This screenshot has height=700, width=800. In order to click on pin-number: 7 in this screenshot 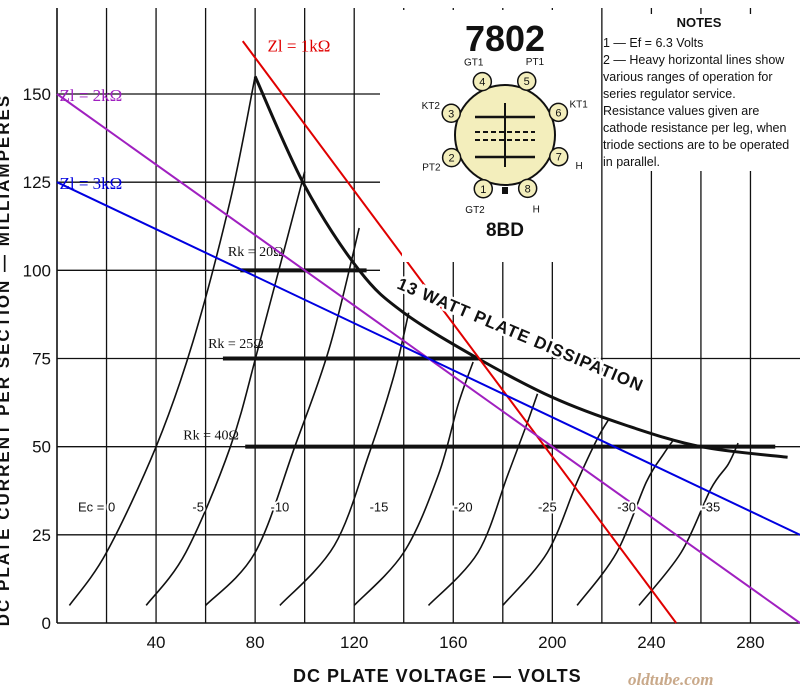, I will do `click(559, 158)`.